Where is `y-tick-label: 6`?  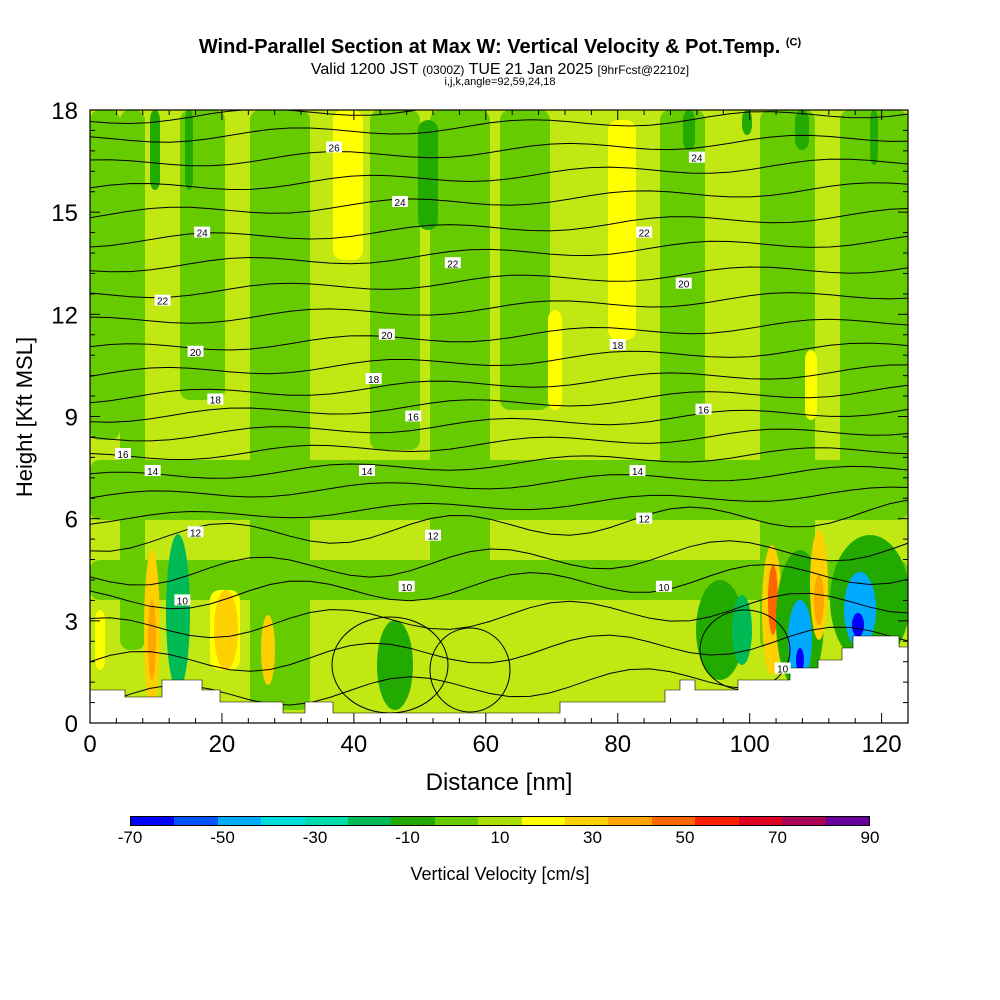 y-tick-label: 6 is located at coordinates (71, 520).